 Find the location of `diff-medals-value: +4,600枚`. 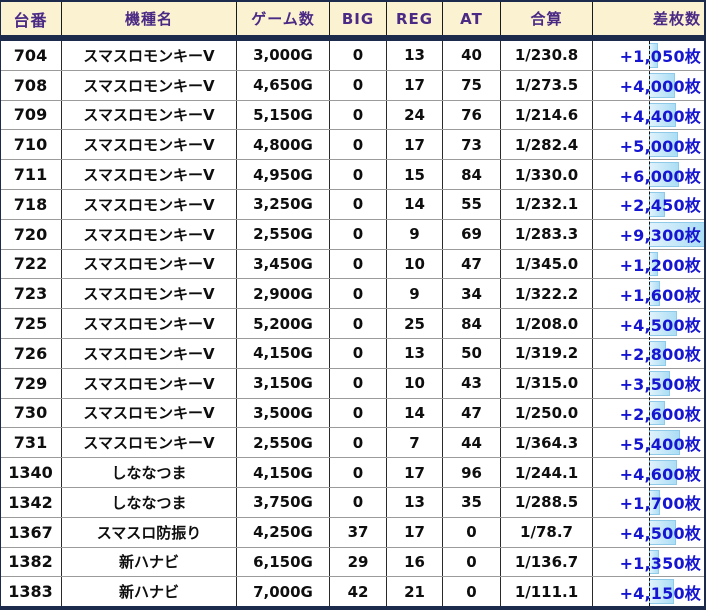

diff-medals-value: +4,600枚 is located at coordinates (660, 474).